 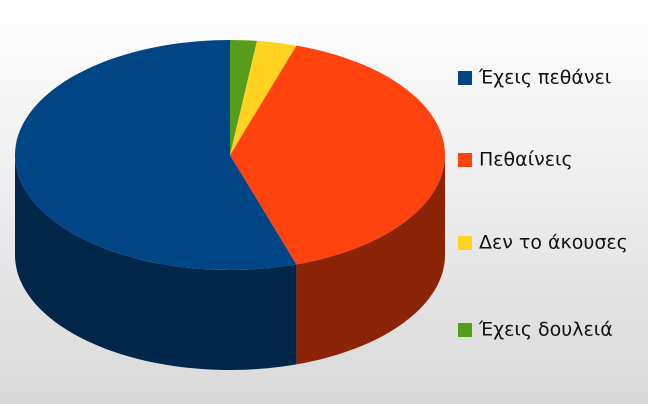 I want to click on slice-side, so click(x=370, y=260).